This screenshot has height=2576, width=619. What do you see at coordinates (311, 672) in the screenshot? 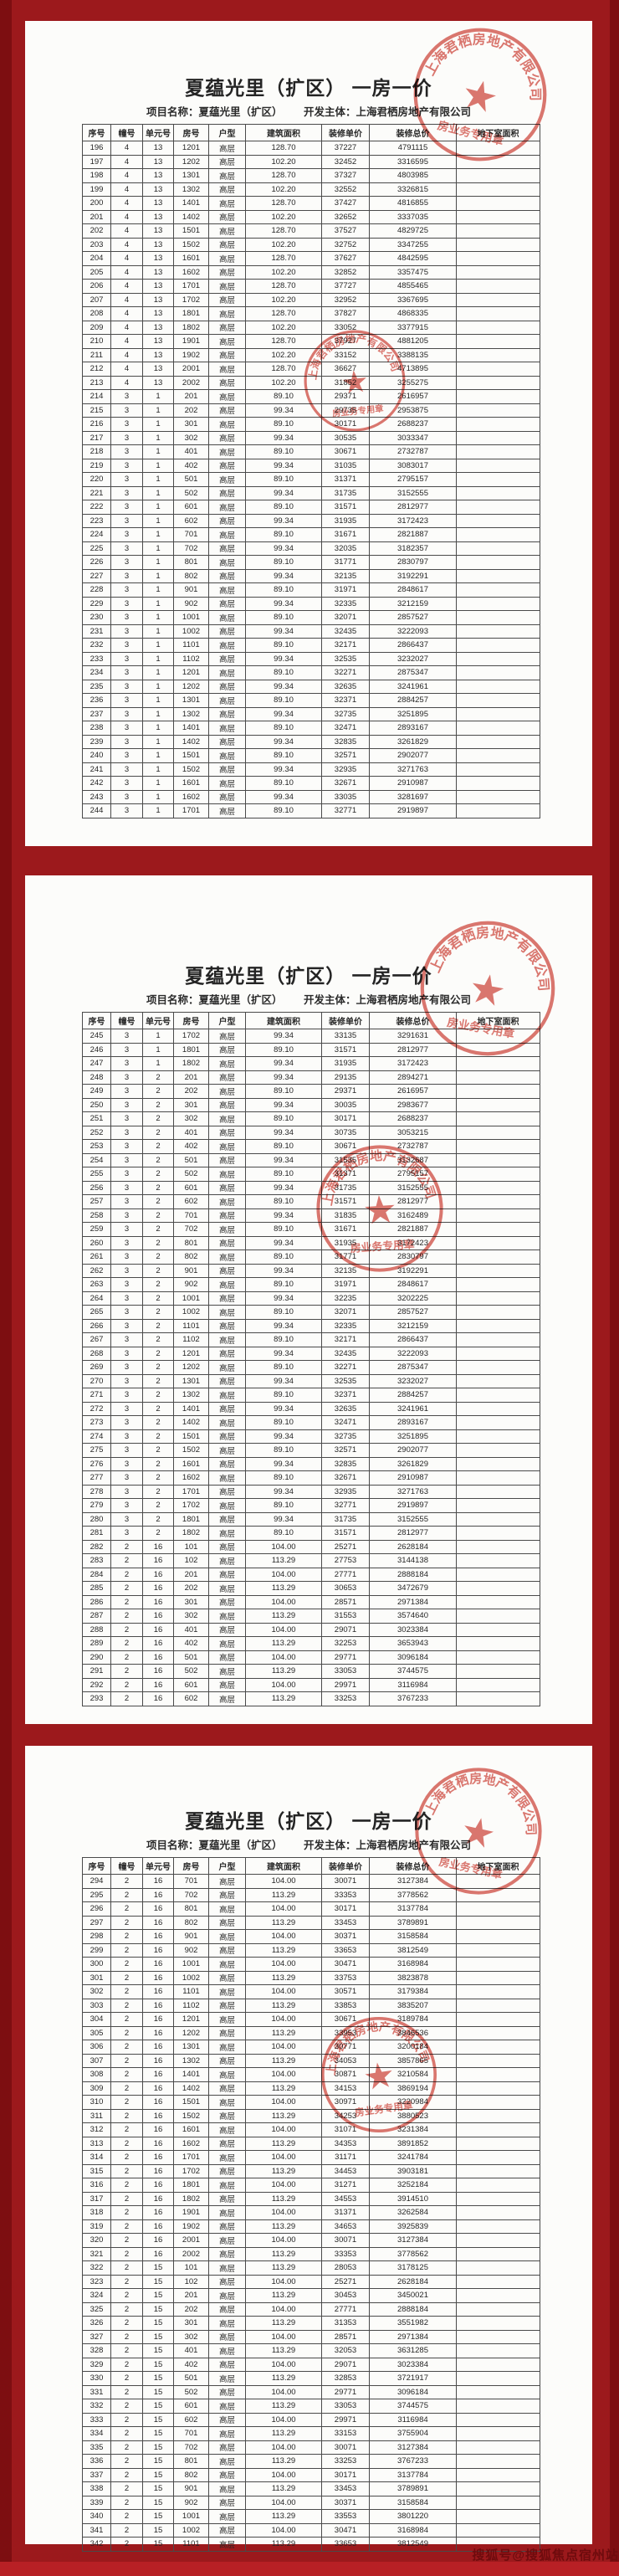
I see `table-row: 234 3 1 1201 高层 89.10 32271 2875347` at bounding box center [311, 672].